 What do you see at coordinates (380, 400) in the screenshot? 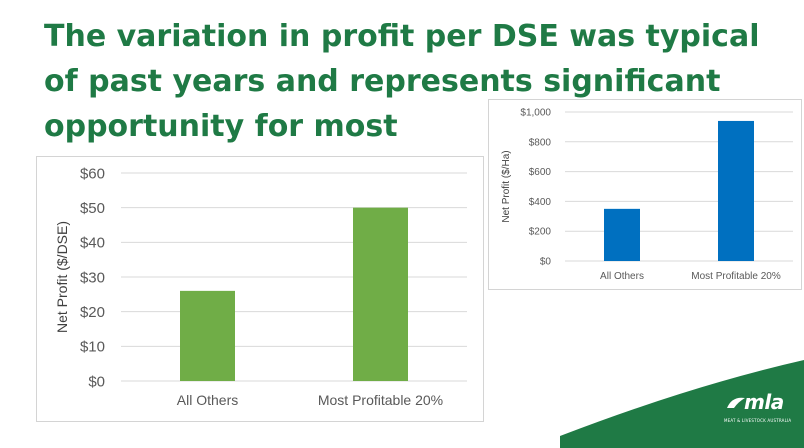
I see `dse-chart-x-category-label: Most Profitable 20%` at bounding box center [380, 400].